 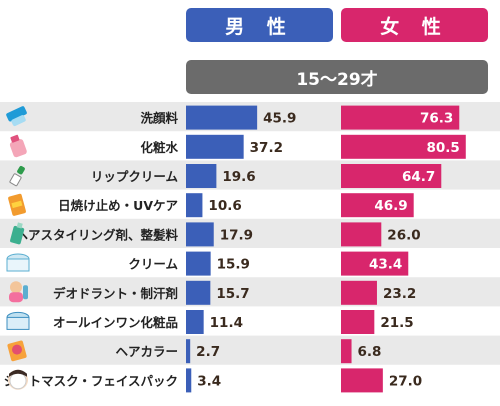 I want to click on category-label: ヘアカラー, so click(x=146, y=351).